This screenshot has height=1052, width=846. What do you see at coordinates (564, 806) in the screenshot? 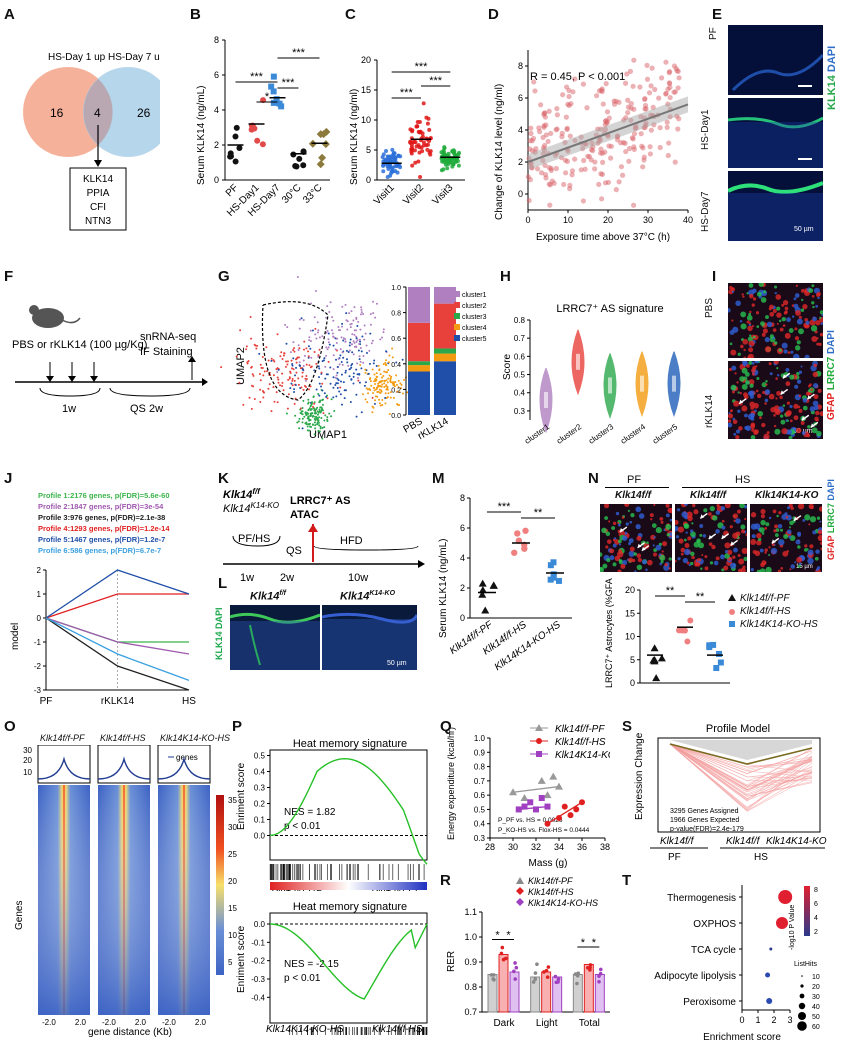
I see `q-point` at bounding box center [564, 806].